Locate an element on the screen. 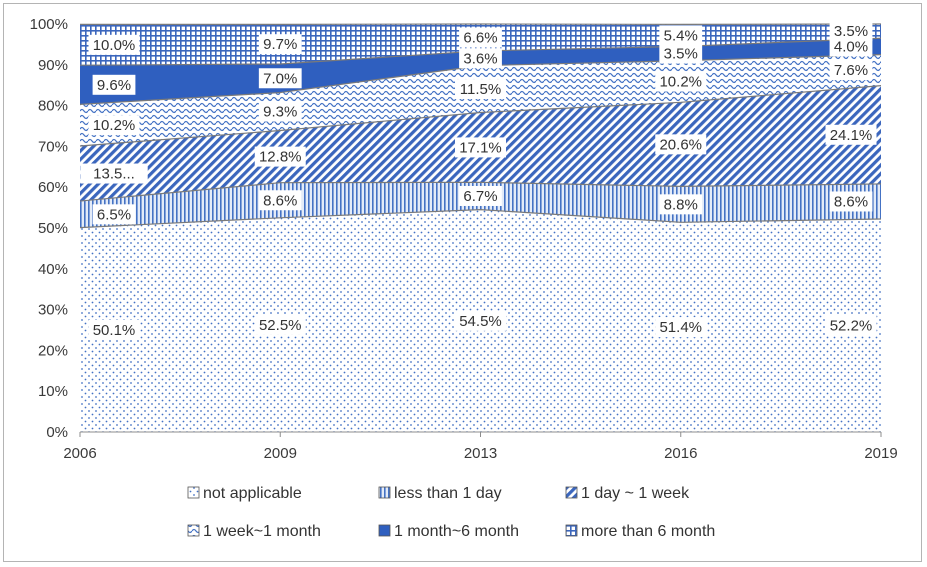 This screenshot has height=567, width=927. x-tick-label: 2013 is located at coordinates (480, 453).